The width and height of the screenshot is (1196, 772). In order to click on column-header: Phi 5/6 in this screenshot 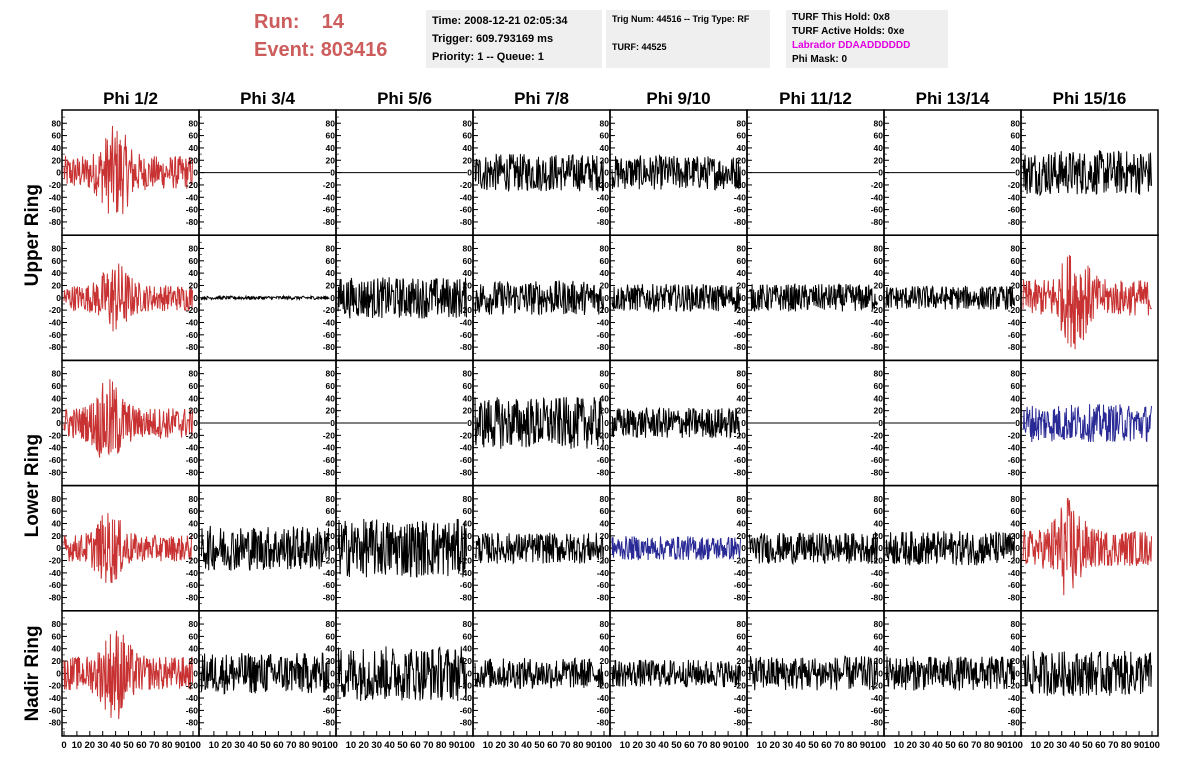, I will do `click(404, 98)`.